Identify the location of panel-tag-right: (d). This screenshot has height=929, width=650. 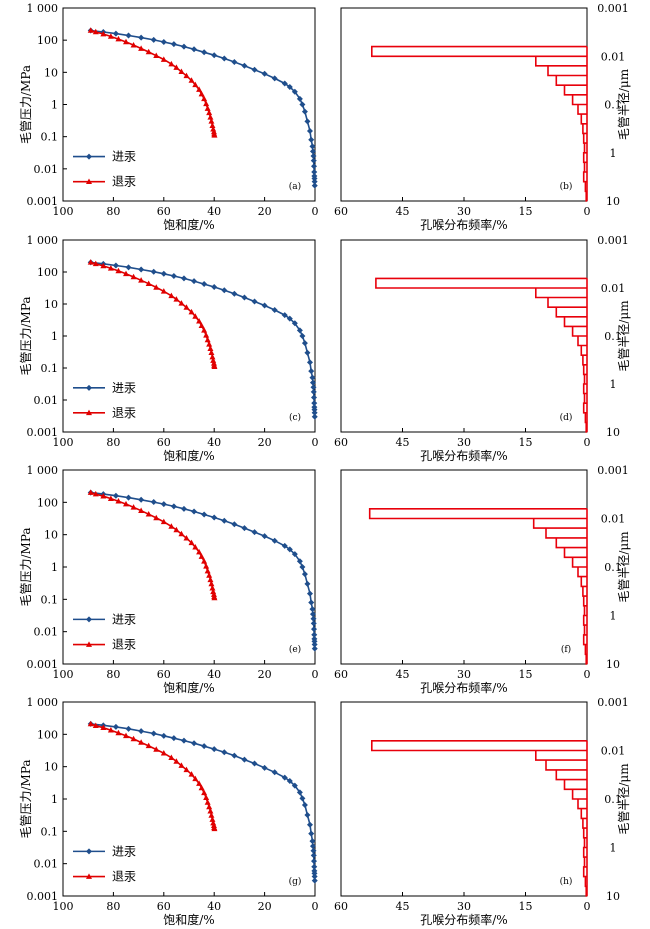
(566, 417).